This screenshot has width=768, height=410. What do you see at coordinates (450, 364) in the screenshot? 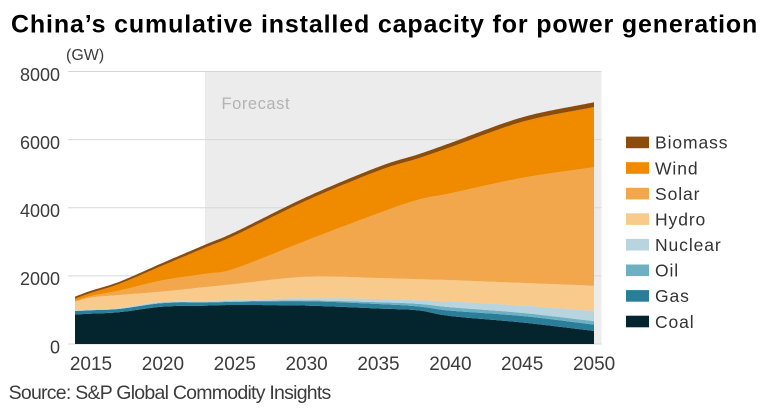
I see `svg-text: 2040` at bounding box center [450, 364].